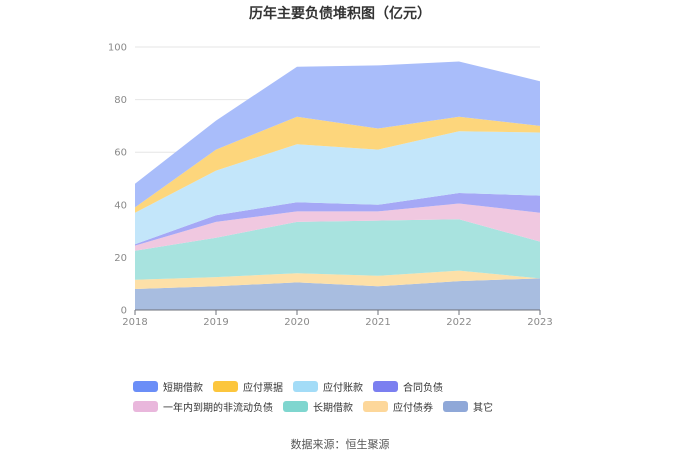 The height and width of the screenshot is (460, 680). I want to click on legend-label: 长期借款, so click(333, 408).